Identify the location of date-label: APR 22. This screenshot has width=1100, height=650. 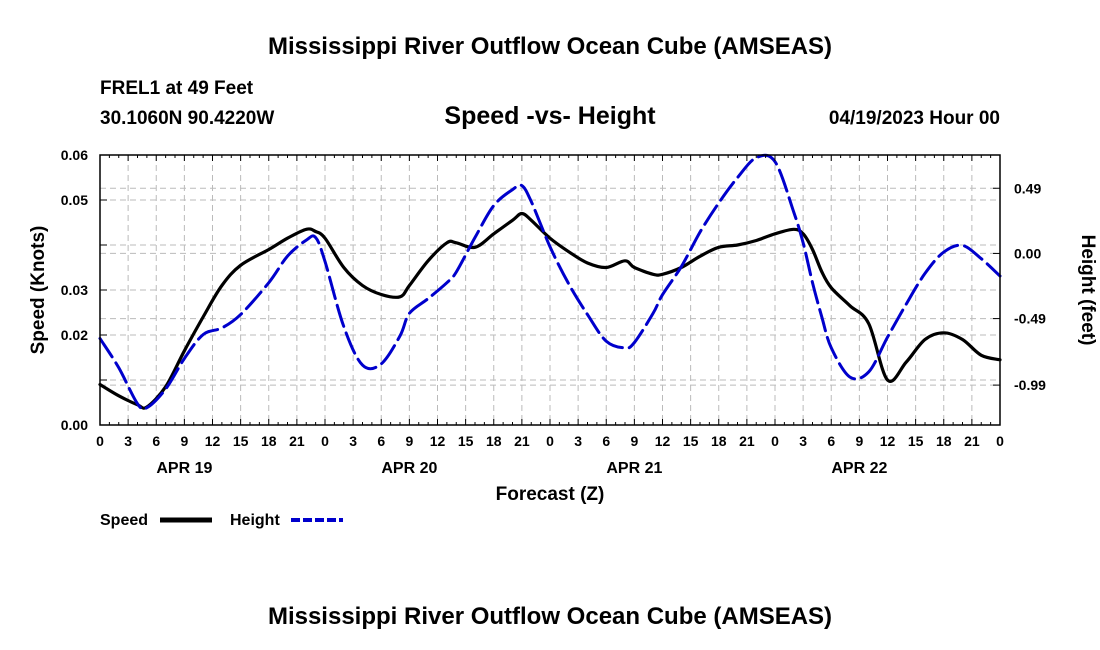
(859, 468).